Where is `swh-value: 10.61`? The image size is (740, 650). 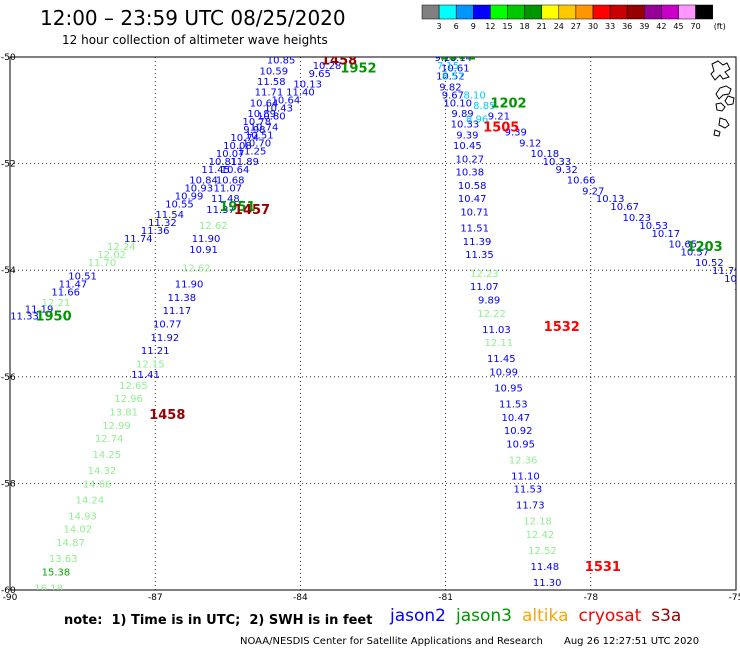
swh-value: 10.61 is located at coordinates (455, 69).